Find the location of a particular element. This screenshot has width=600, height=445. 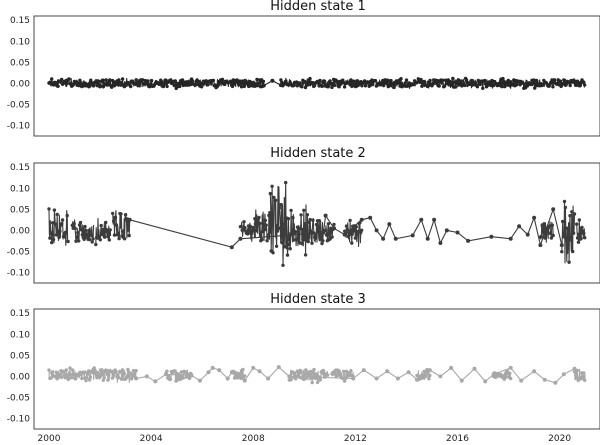

y-tick-label: -0.05 is located at coordinates (18, 252).